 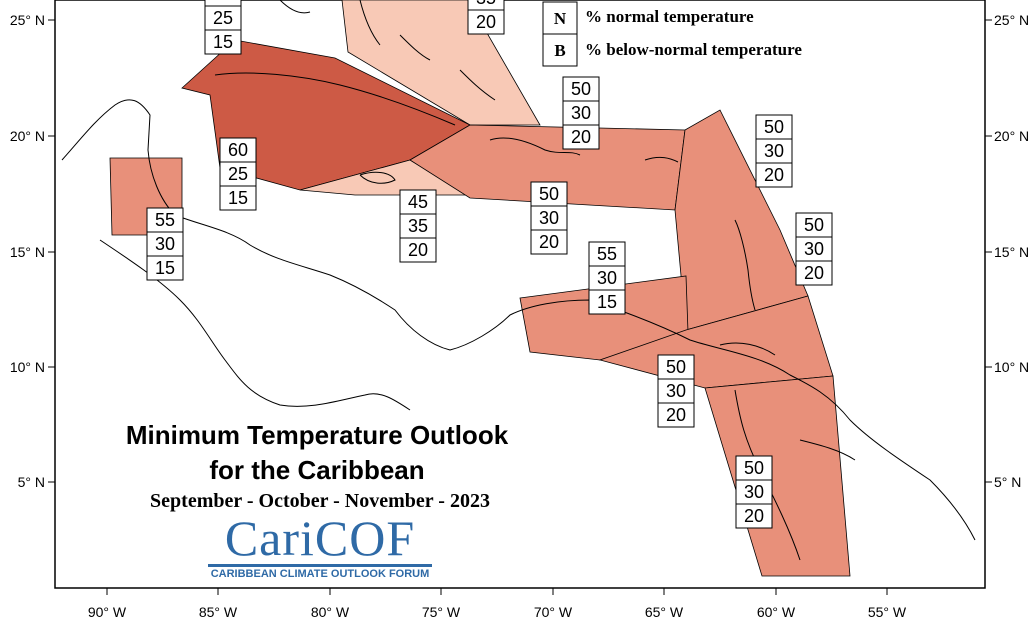 What do you see at coordinates (320, 565) in the screenshot?
I see `logo-underline` at bounding box center [320, 565].